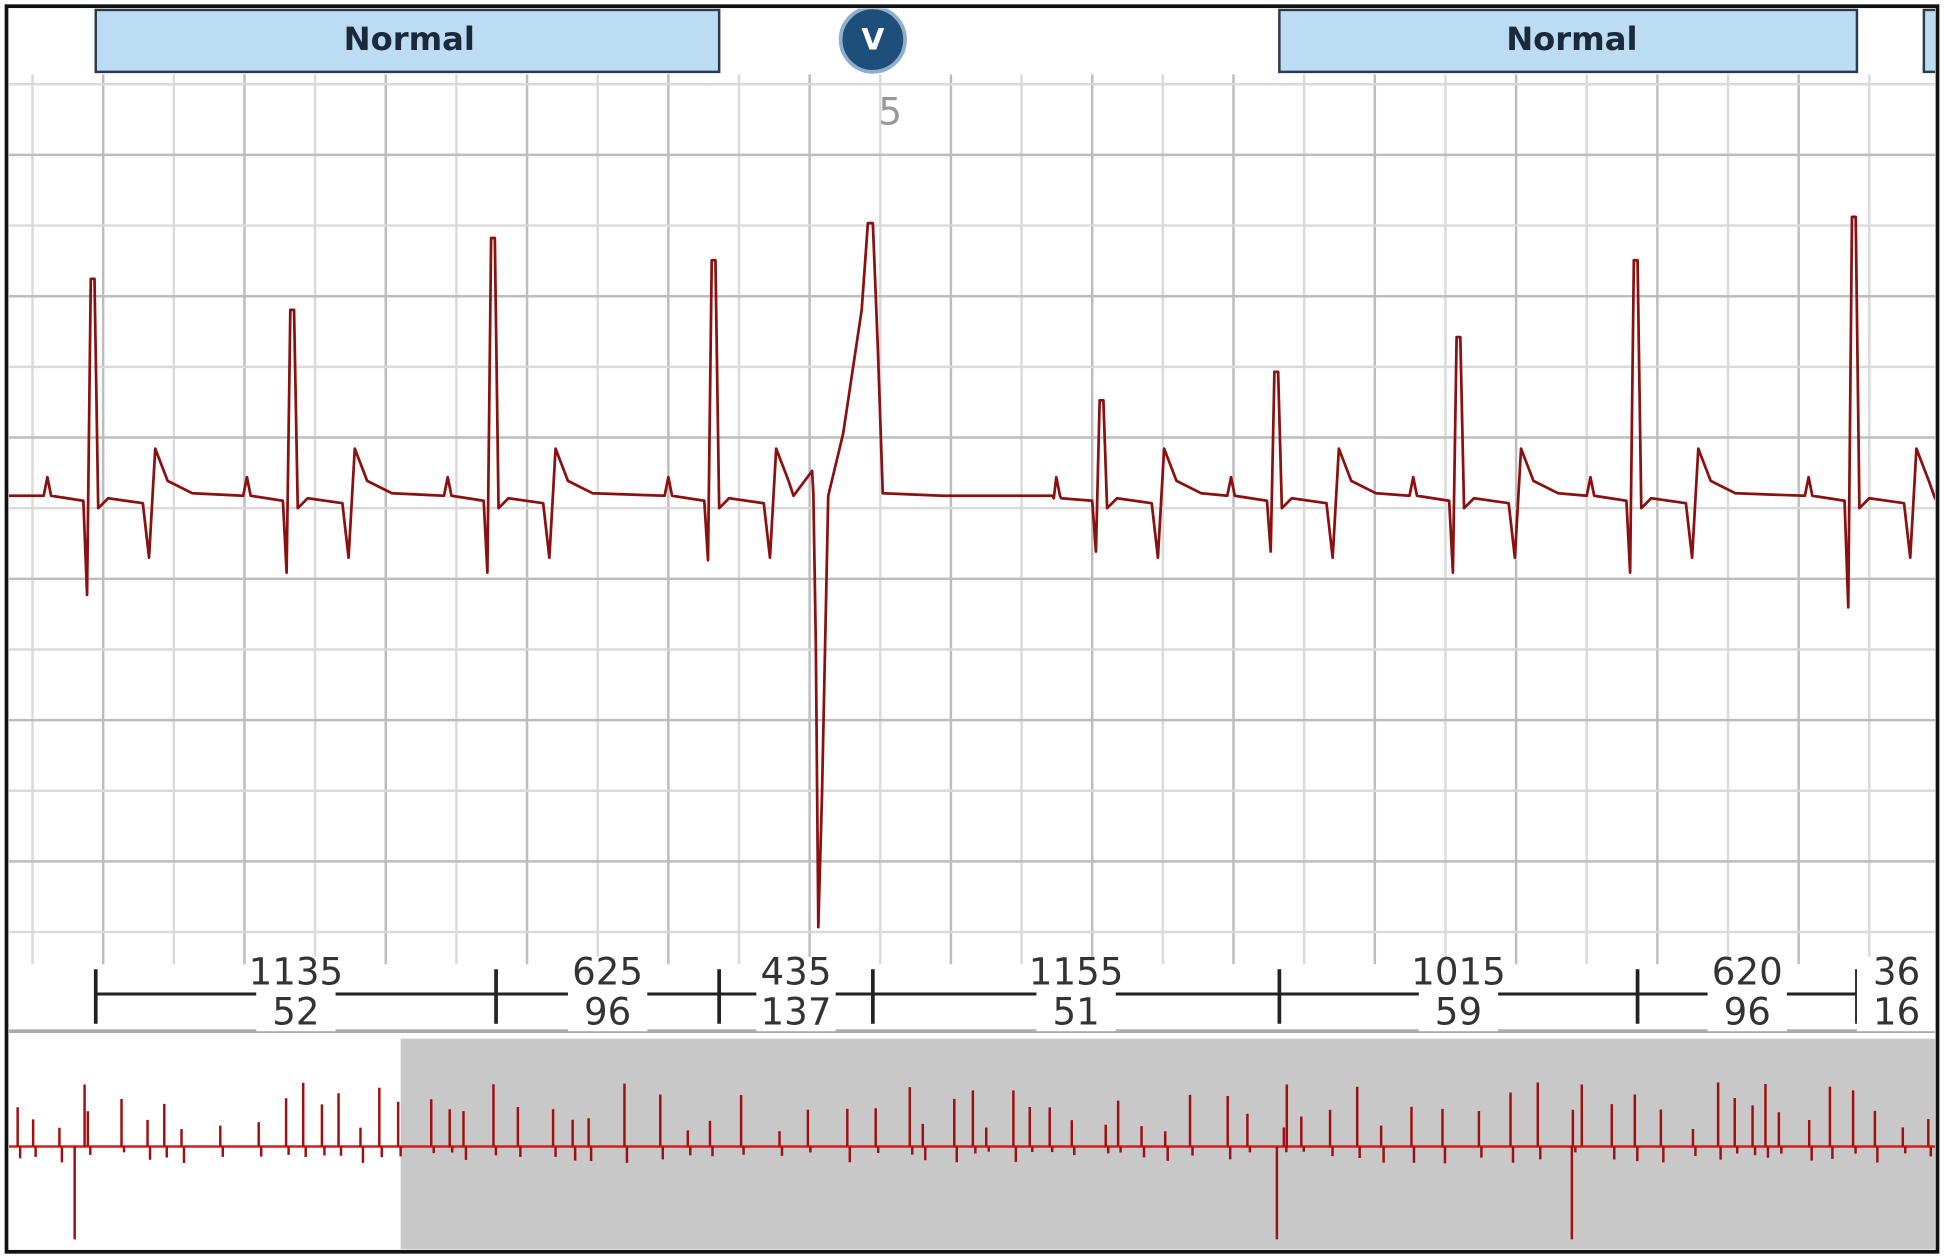 The height and width of the screenshot is (1258, 1944). What do you see at coordinates (1075, 1011) in the screenshot?
I see `interval-bpm: 51` at bounding box center [1075, 1011].